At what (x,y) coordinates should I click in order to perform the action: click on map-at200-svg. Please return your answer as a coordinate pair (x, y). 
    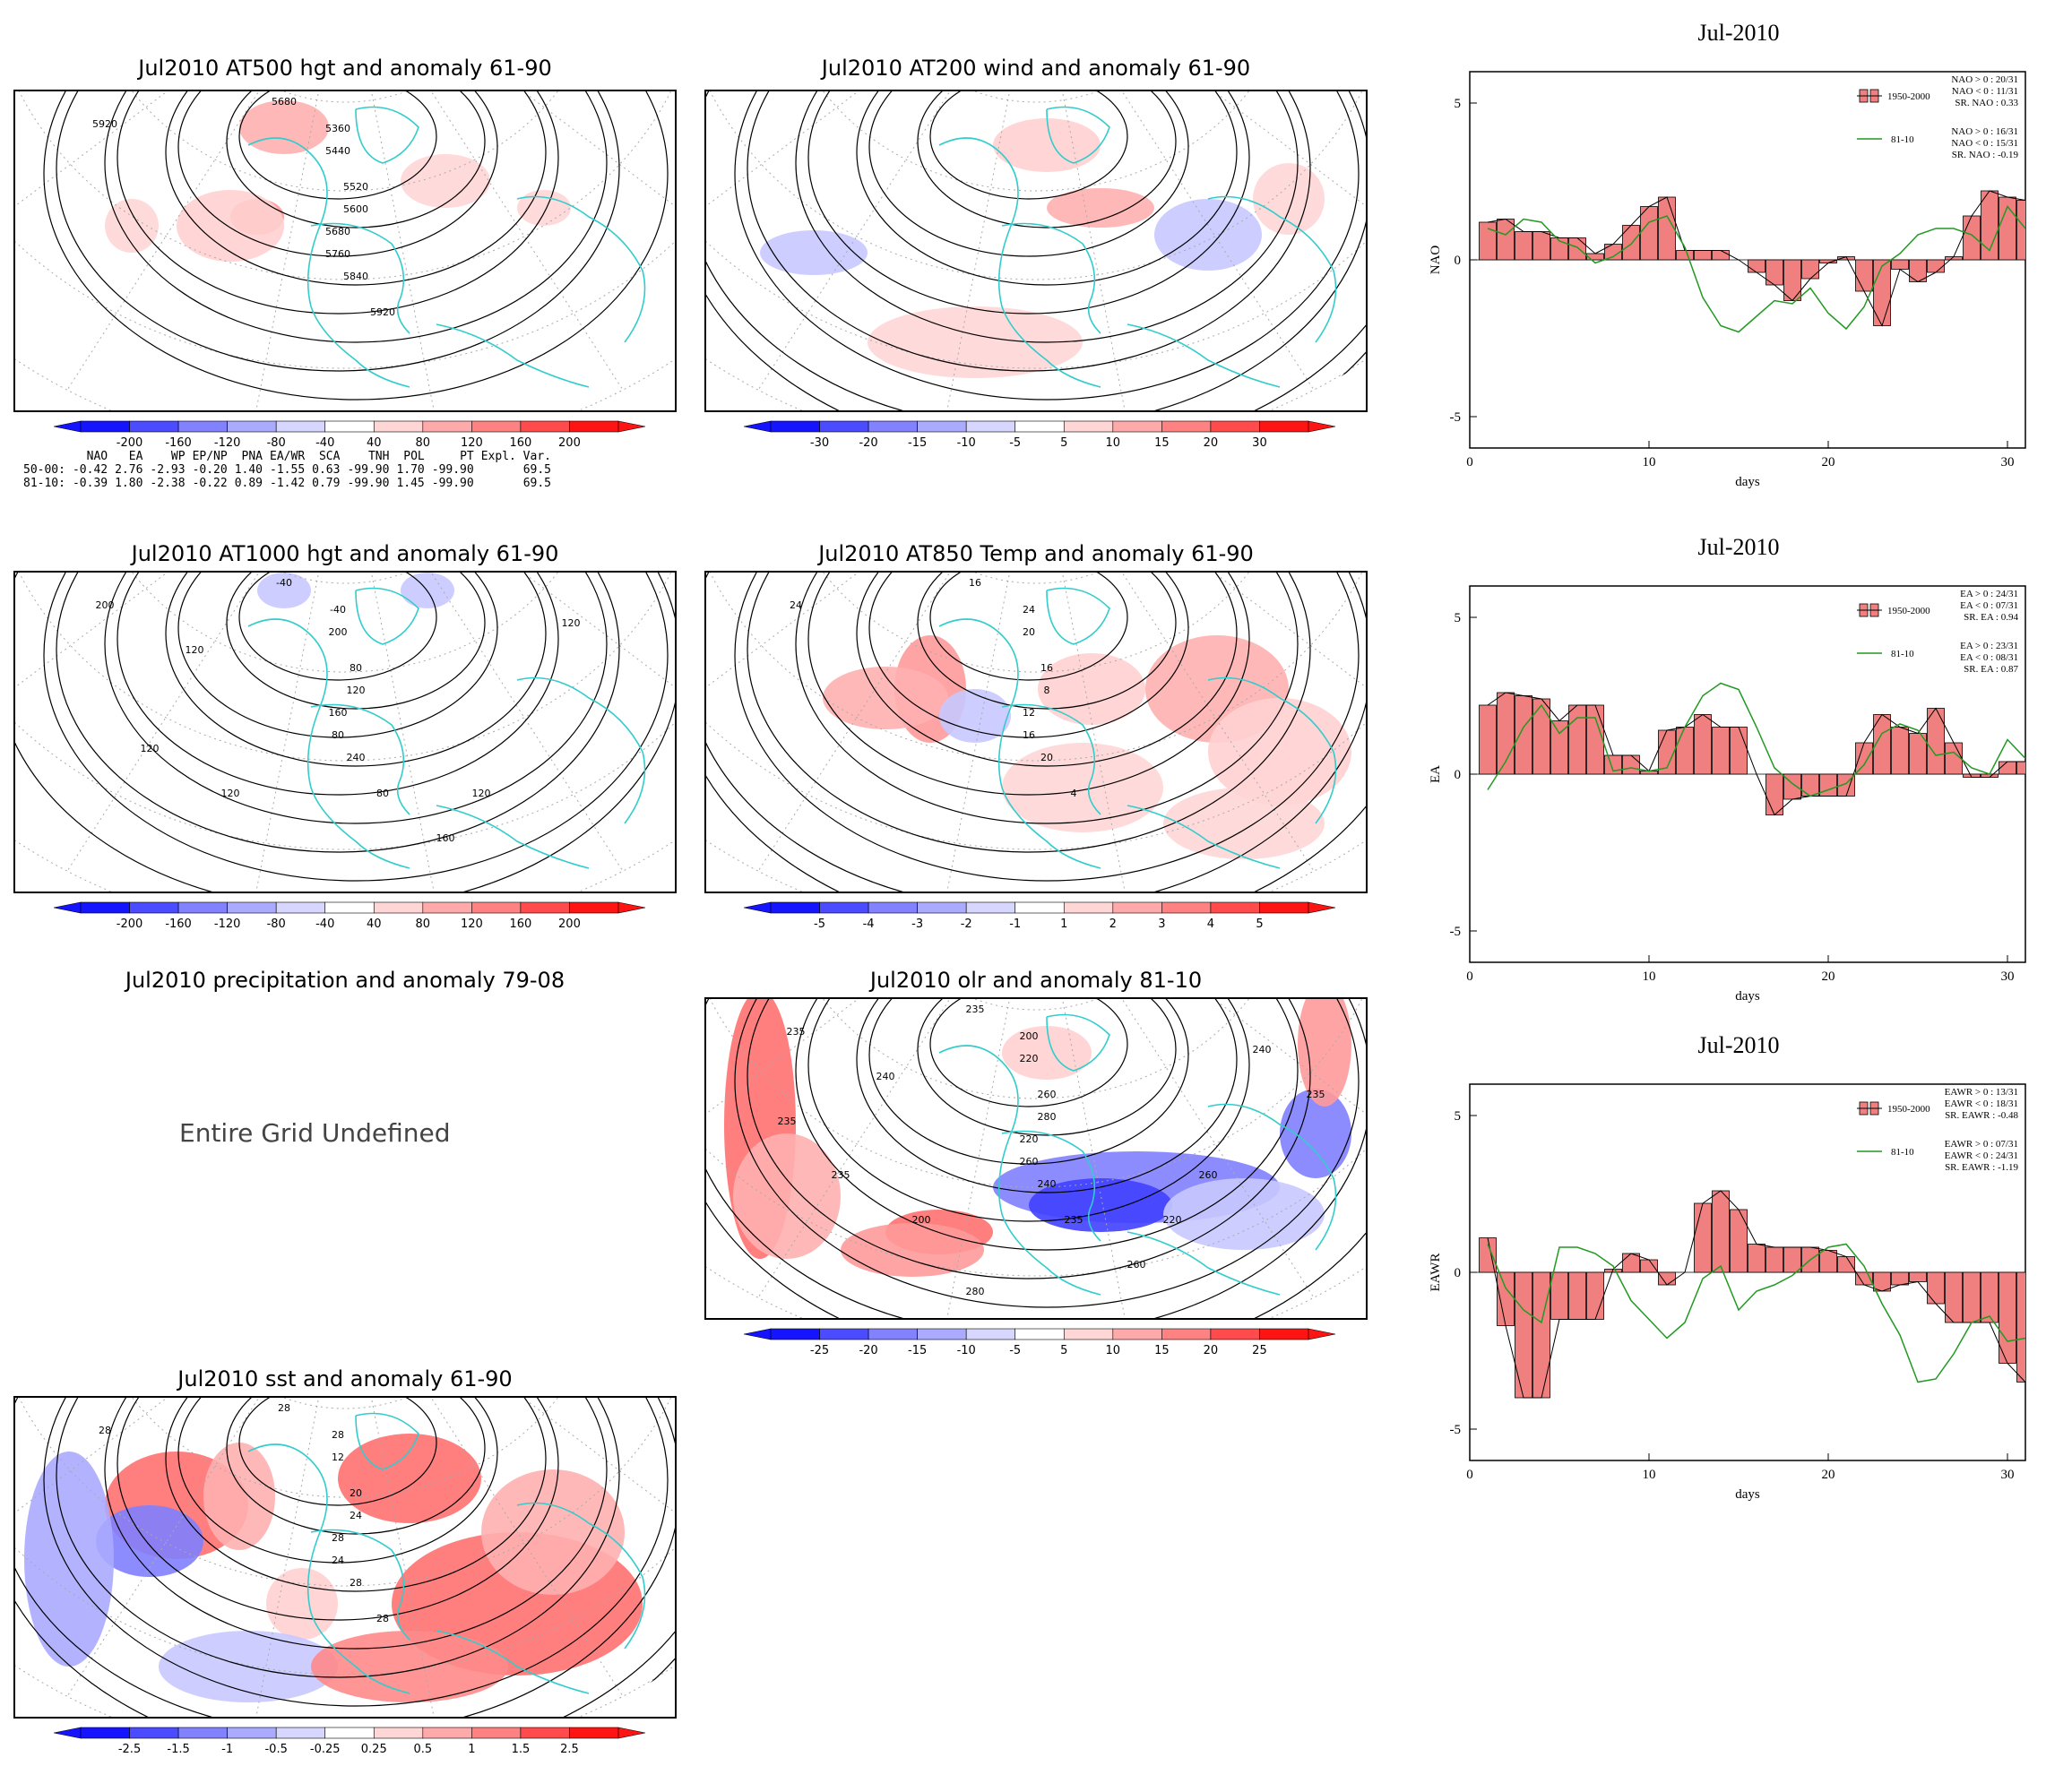
    Looking at the image, I should click on (1036, 251).